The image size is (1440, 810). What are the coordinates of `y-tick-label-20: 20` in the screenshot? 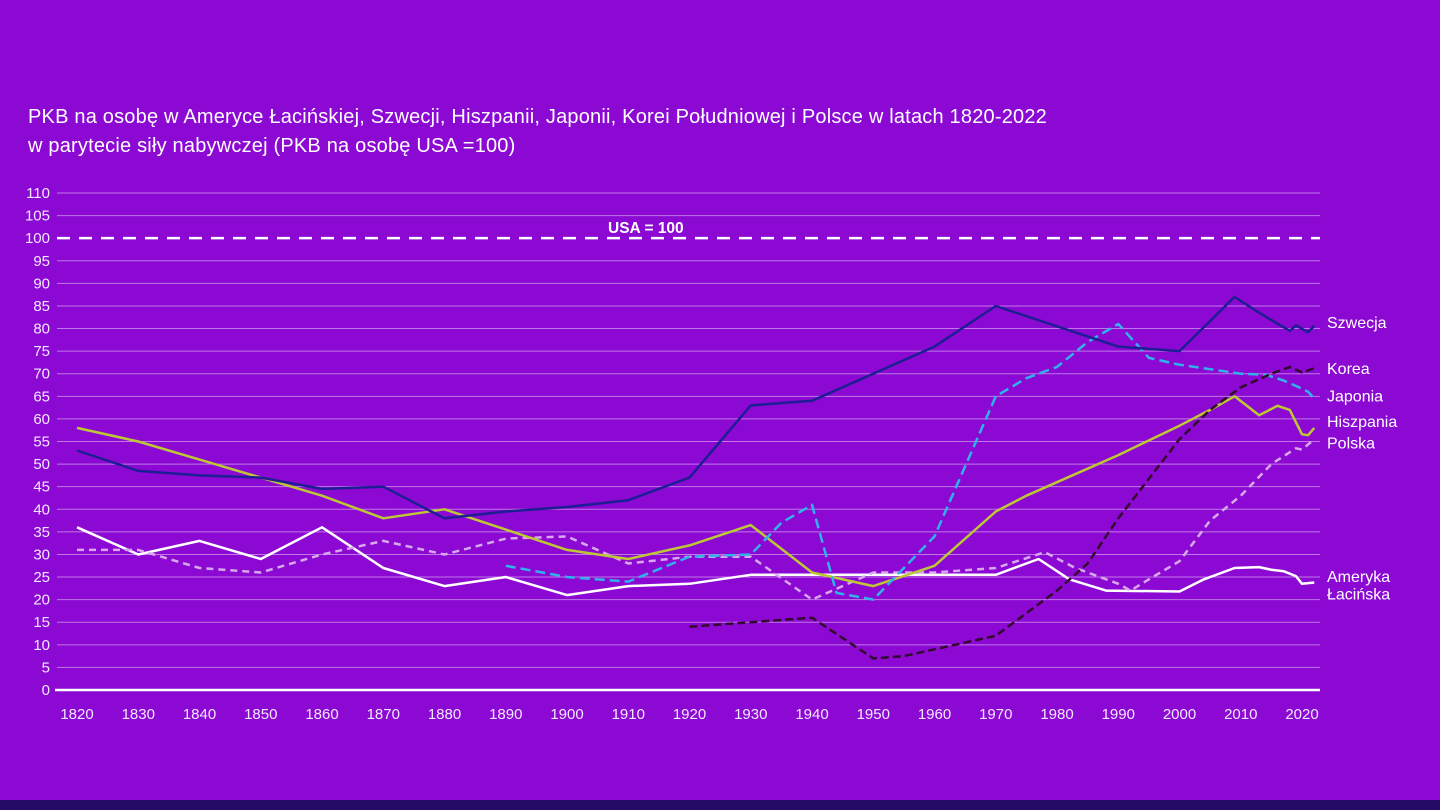 It's located at (41, 600).